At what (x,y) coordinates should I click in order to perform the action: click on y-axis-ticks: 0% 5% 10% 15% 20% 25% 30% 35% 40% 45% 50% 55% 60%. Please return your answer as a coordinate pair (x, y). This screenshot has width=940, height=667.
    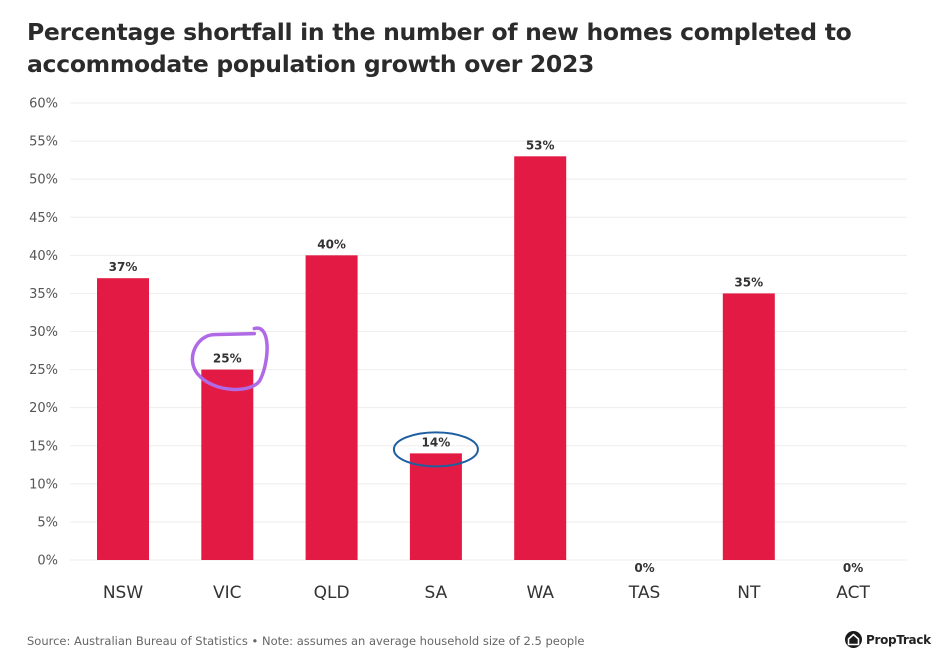
    Looking at the image, I should click on (43, 333).